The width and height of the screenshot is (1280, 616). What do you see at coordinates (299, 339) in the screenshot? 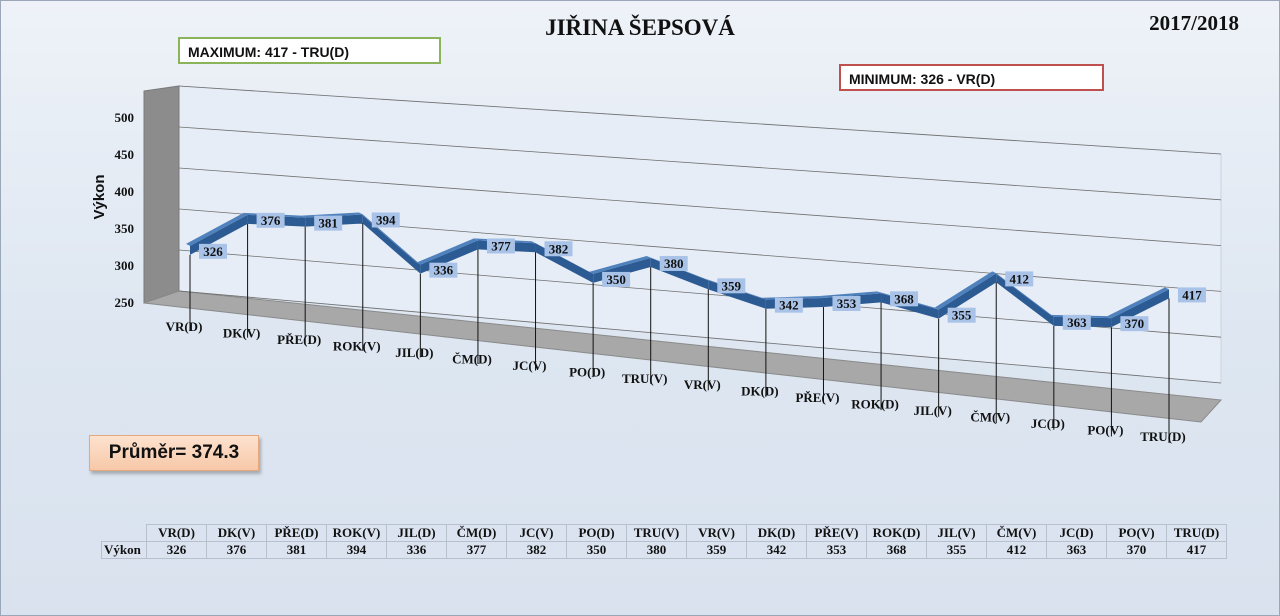
I see `x-tick-label: PŘE(D)` at bounding box center [299, 339].